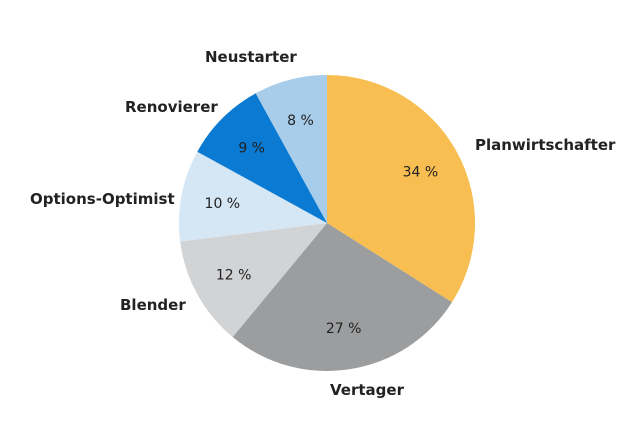  What do you see at coordinates (153, 305) in the screenshot?
I see `slice-category-label: Blender` at bounding box center [153, 305].